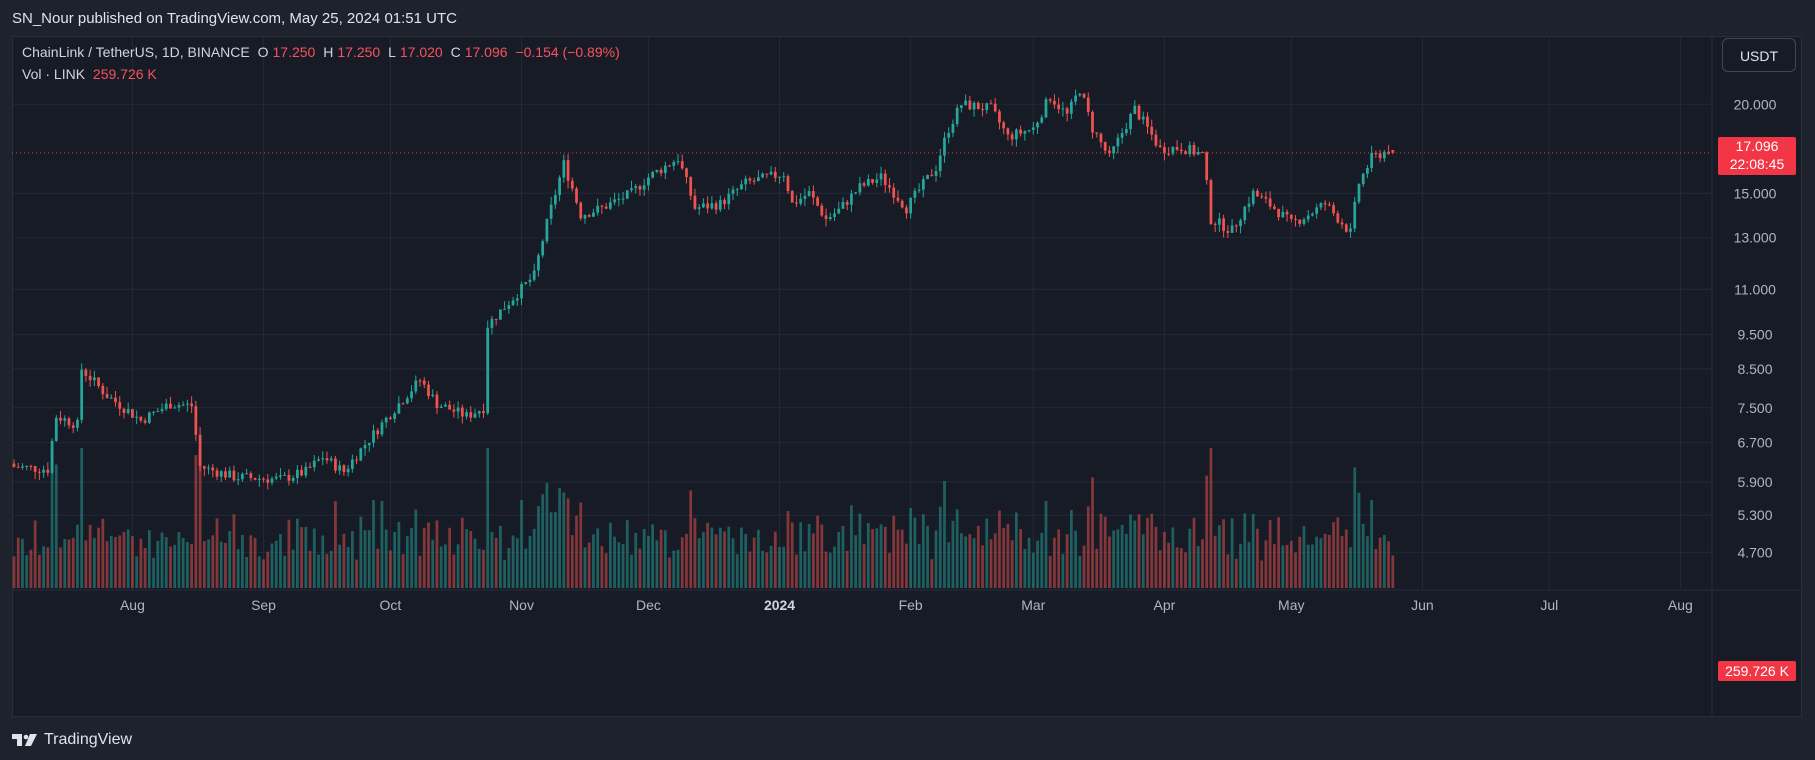  Describe the element at coordinates (88, 739) in the screenshot. I see `tradingview-brand: TradingView` at that location.